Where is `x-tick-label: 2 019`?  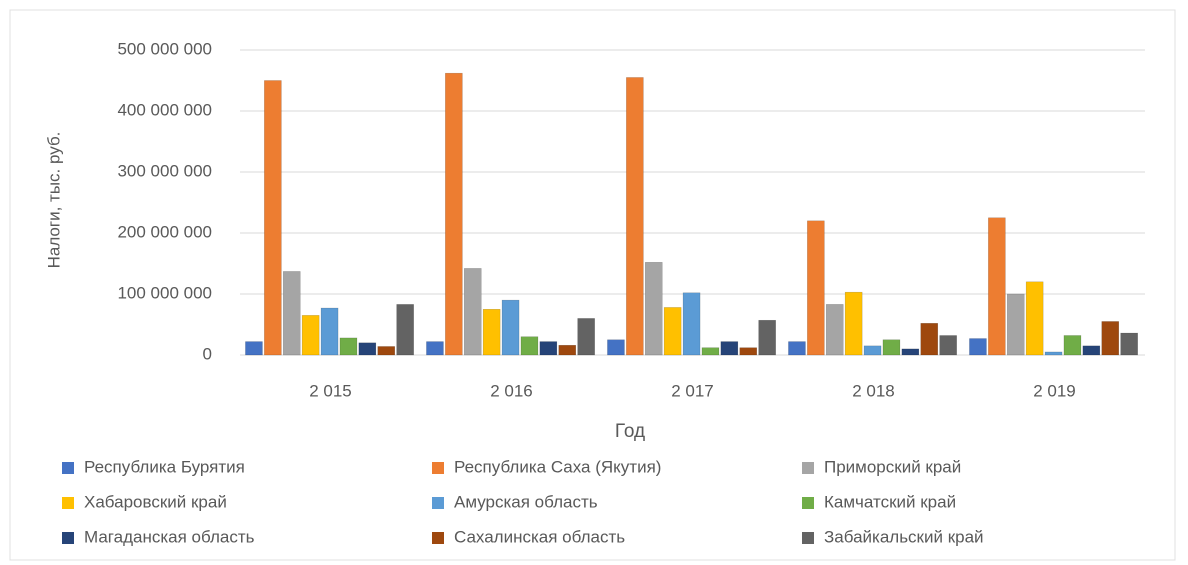
x-tick-label: 2 019 is located at coordinates (1054, 390).